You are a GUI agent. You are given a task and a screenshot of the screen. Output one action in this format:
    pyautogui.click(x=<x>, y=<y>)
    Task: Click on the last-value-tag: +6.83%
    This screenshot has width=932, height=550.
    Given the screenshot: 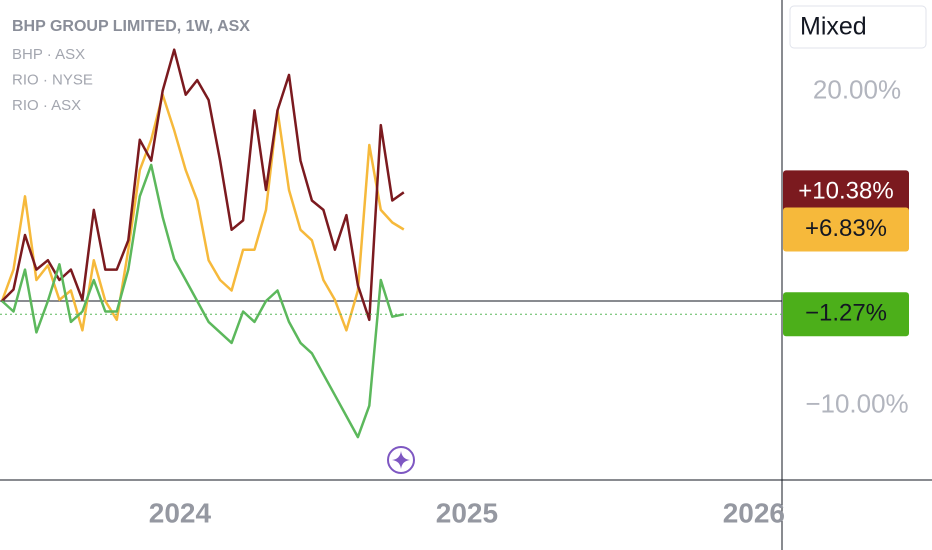 What is the action you would take?
    pyautogui.click(x=846, y=229)
    